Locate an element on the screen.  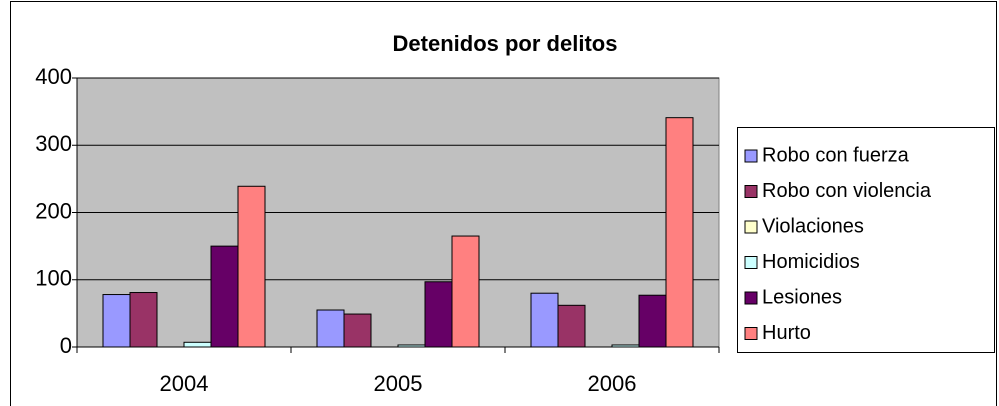
legend-box is located at coordinates (866, 240).